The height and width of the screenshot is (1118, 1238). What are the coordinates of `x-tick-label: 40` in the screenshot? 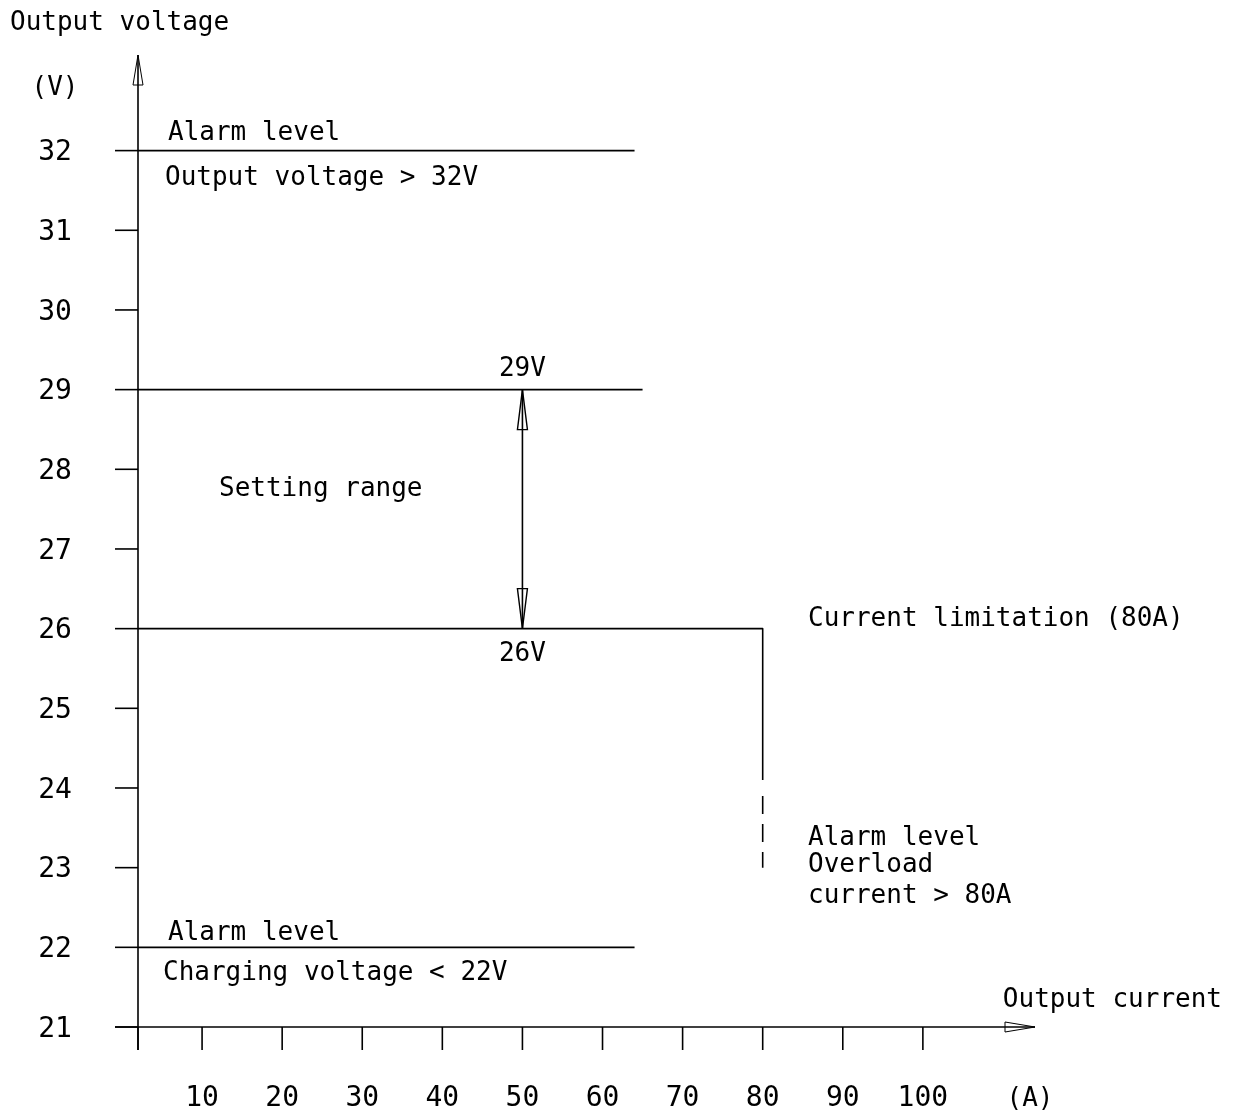 It's located at (442, 1096).